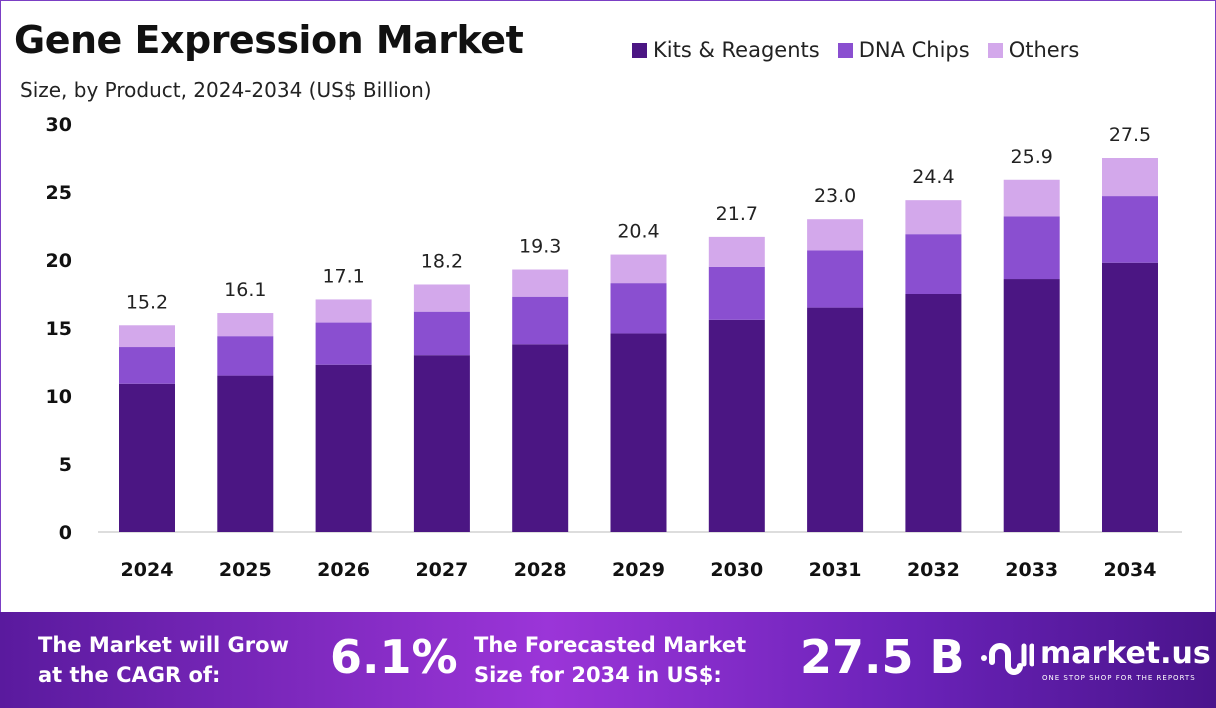  Describe the element at coordinates (835, 570) in the screenshot. I see `x-tick-label: 2031` at that location.